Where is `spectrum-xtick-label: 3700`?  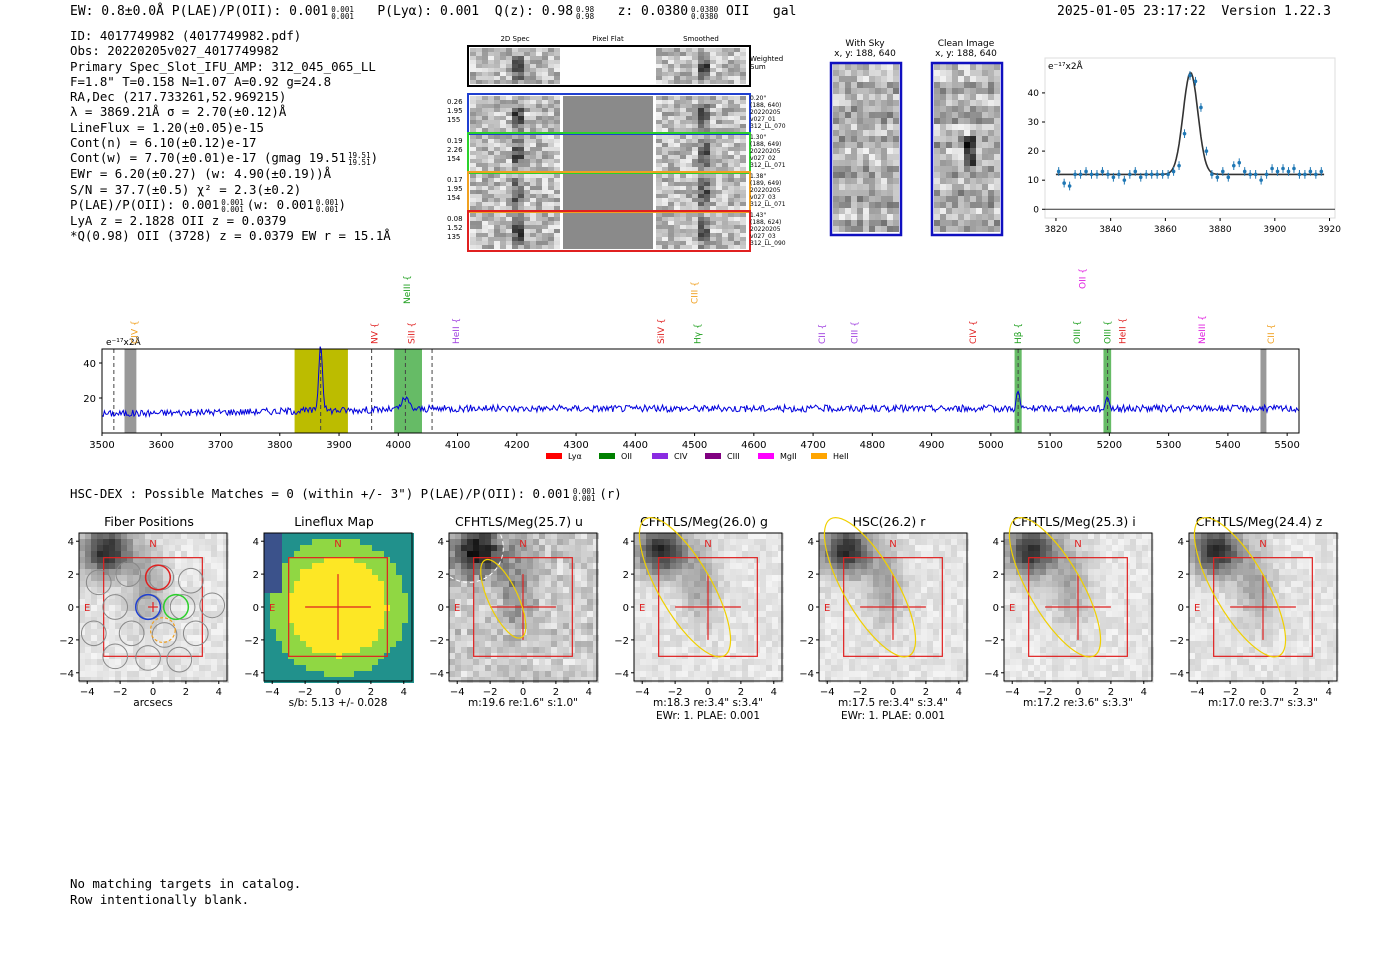
spectrum-xtick-label: 3700 is located at coordinates (220, 445).